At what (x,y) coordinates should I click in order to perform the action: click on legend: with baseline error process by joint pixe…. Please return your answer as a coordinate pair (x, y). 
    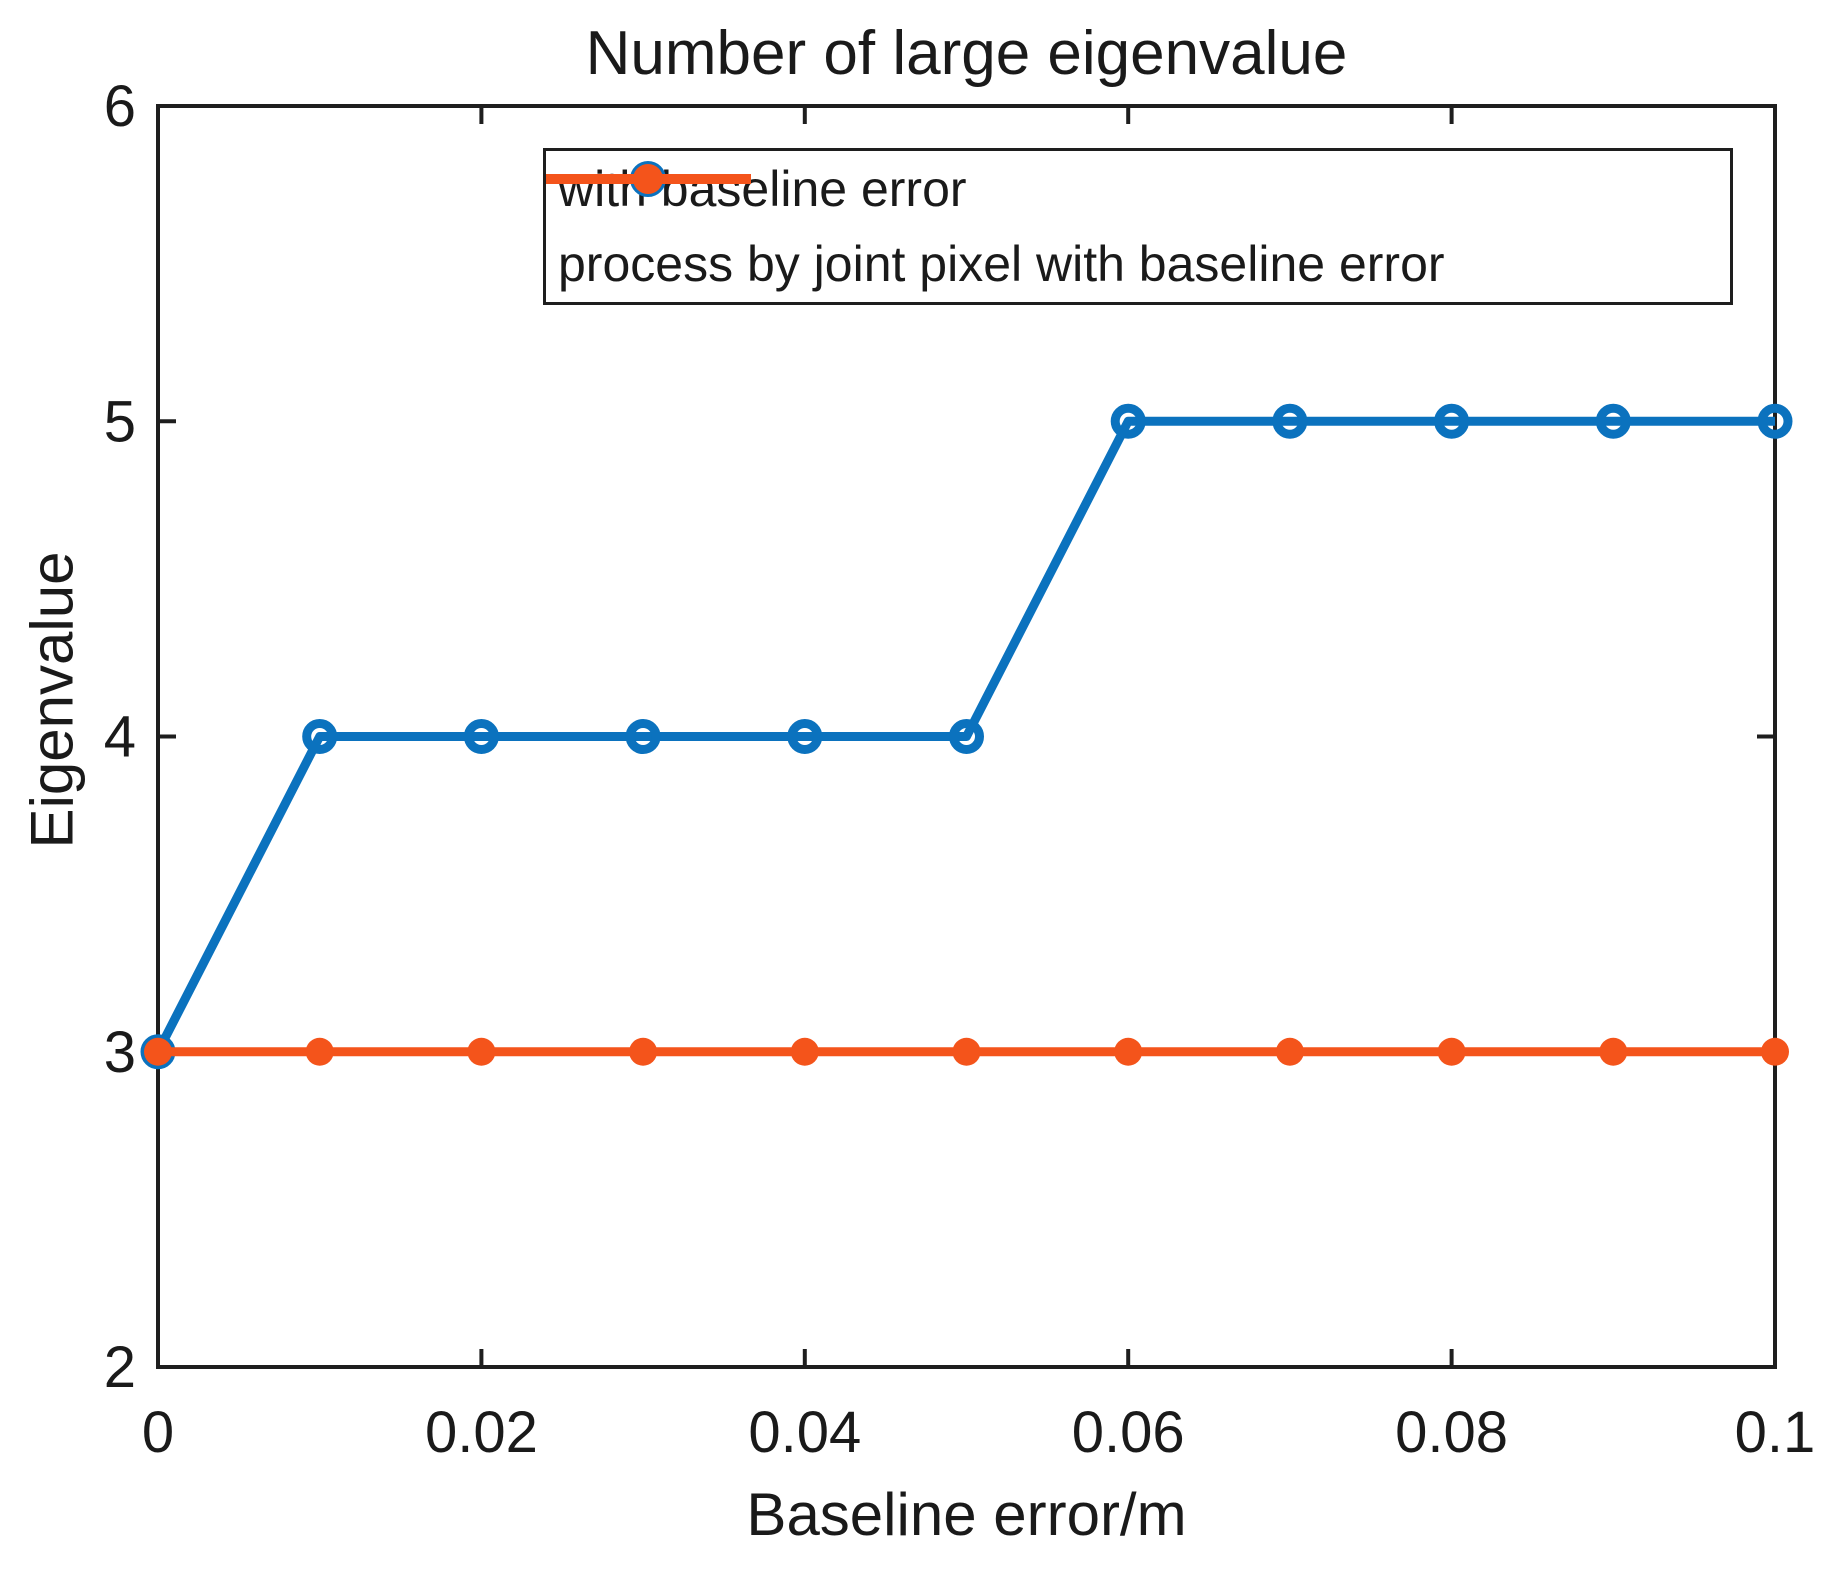
    Looking at the image, I should click on (1138, 226).